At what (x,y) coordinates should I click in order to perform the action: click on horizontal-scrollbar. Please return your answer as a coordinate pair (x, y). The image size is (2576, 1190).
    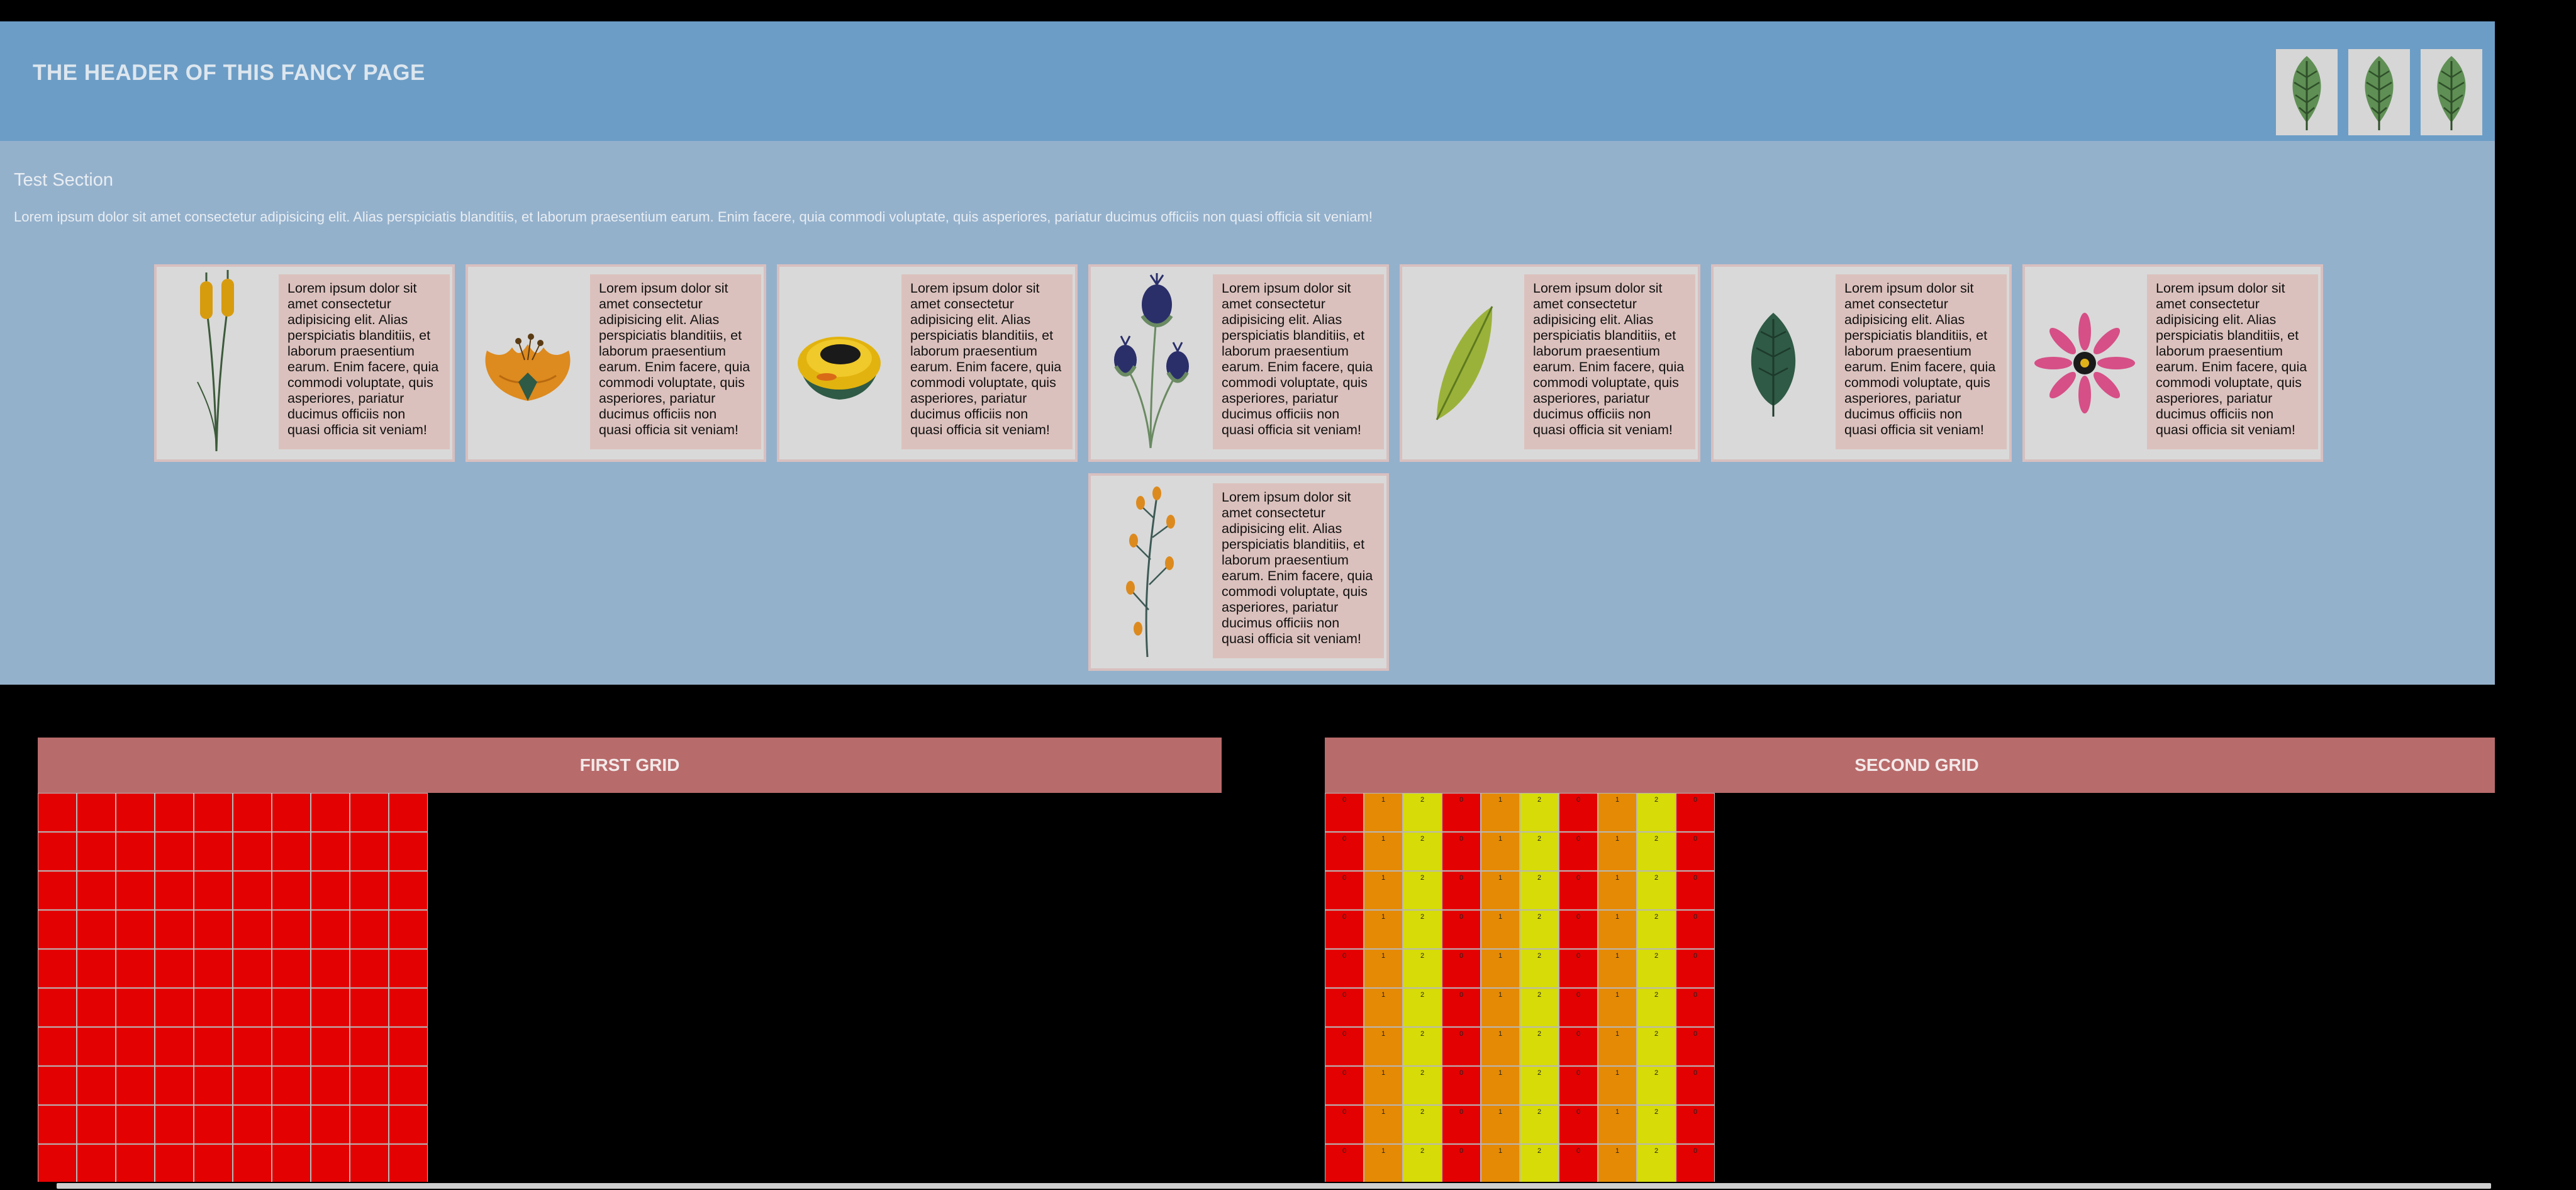
    Looking at the image, I should click on (1247, 1186).